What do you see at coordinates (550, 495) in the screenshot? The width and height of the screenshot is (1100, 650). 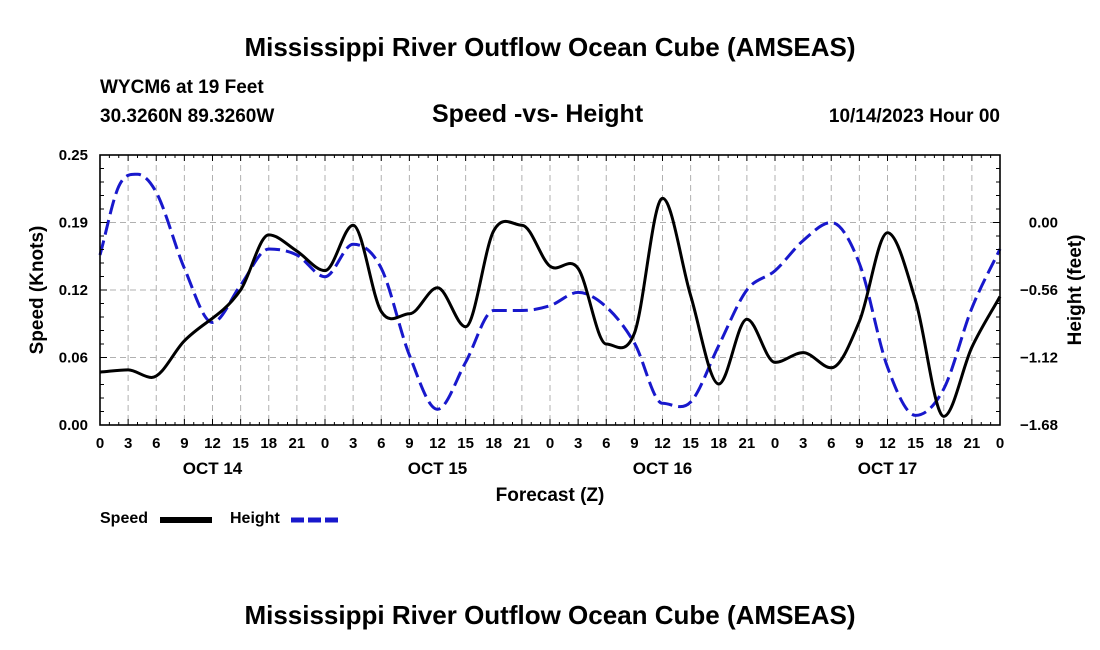 I see `x-axis-label: Forecast (Z)` at bounding box center [550, 495].